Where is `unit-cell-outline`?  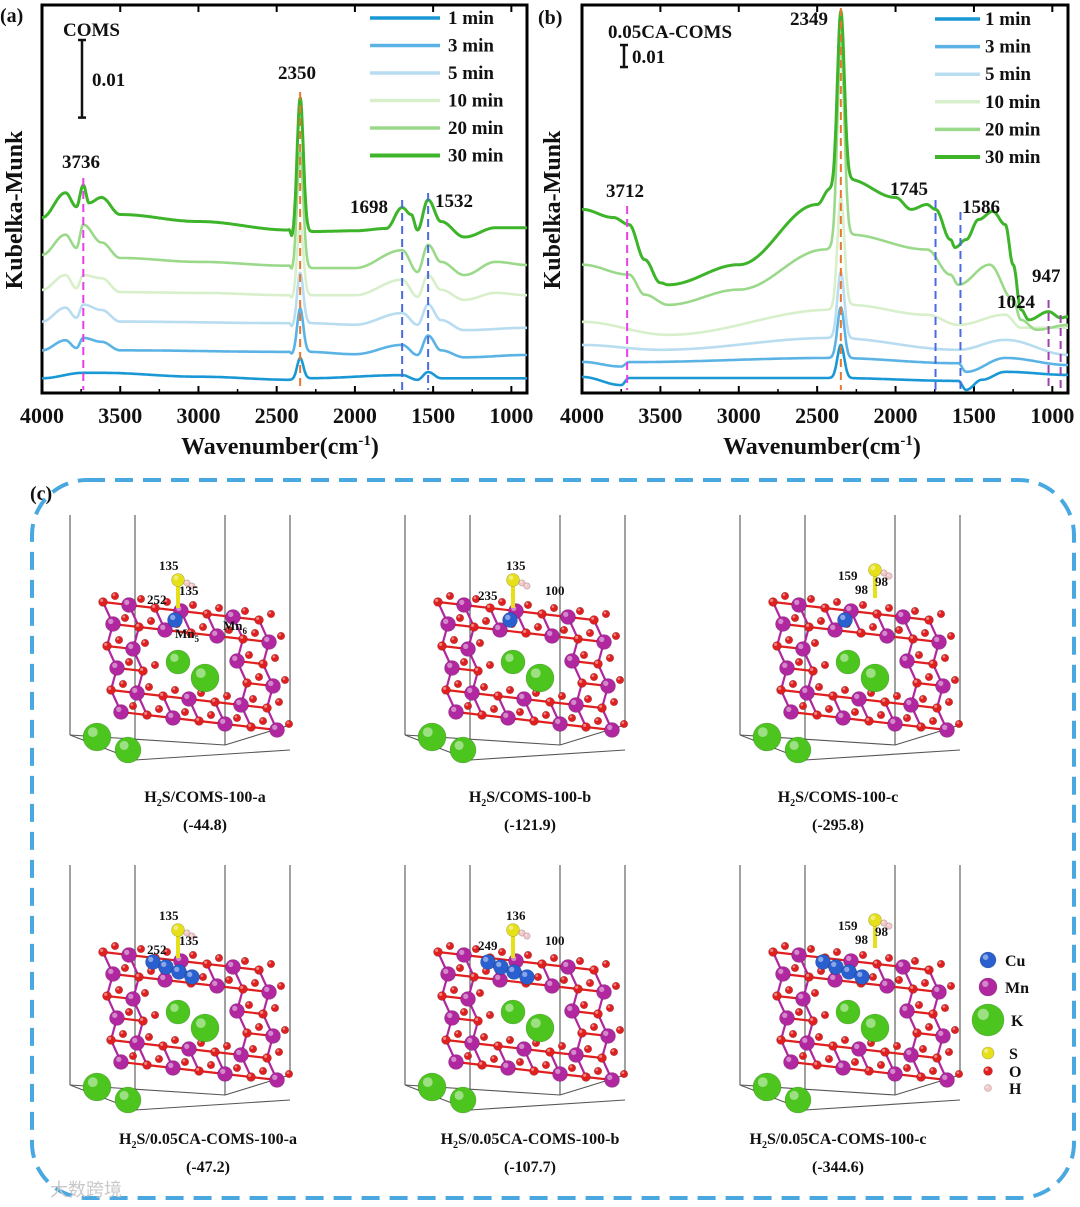 unit-cell-outline is located at coordinates (515, 988).